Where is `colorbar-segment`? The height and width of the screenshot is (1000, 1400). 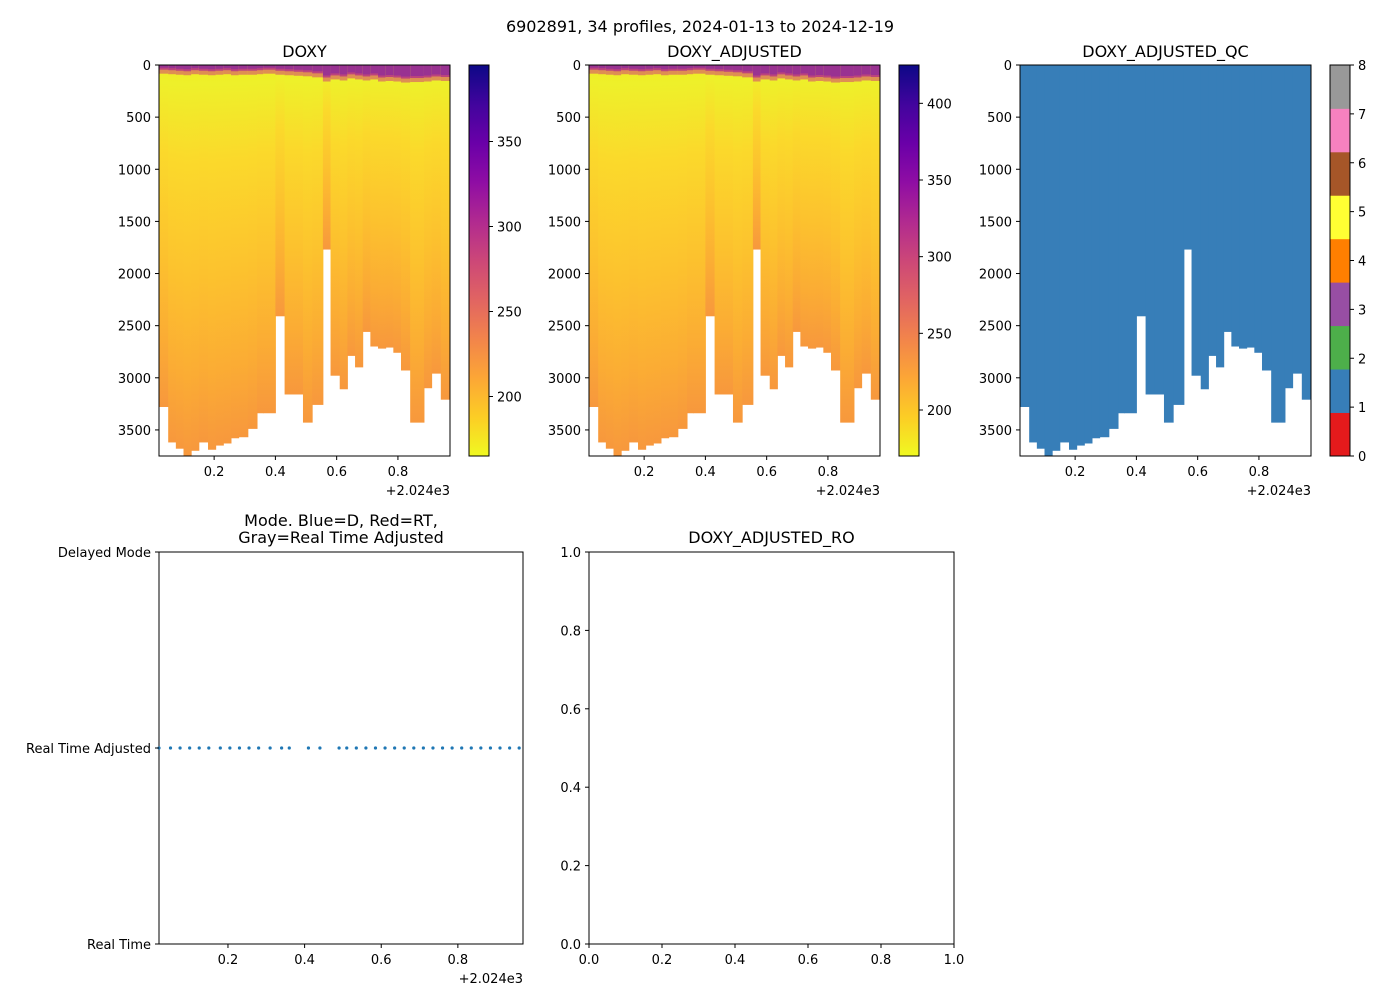 colorbar-segment is located at coordinates (1340, 304).